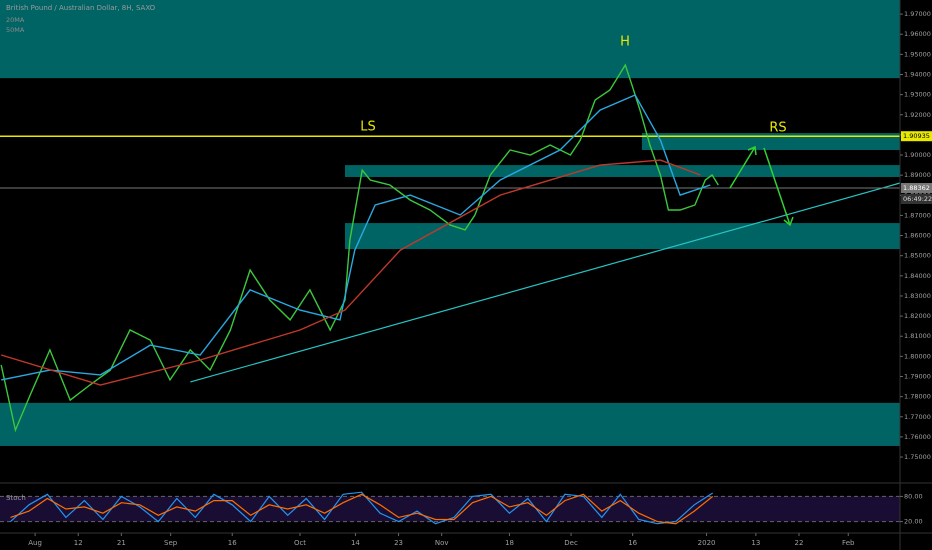  What do you see at coordinates (917, 376) in the screenshot?
I see `y-tick-label: 1.79000` at bounding box center [917, 376].